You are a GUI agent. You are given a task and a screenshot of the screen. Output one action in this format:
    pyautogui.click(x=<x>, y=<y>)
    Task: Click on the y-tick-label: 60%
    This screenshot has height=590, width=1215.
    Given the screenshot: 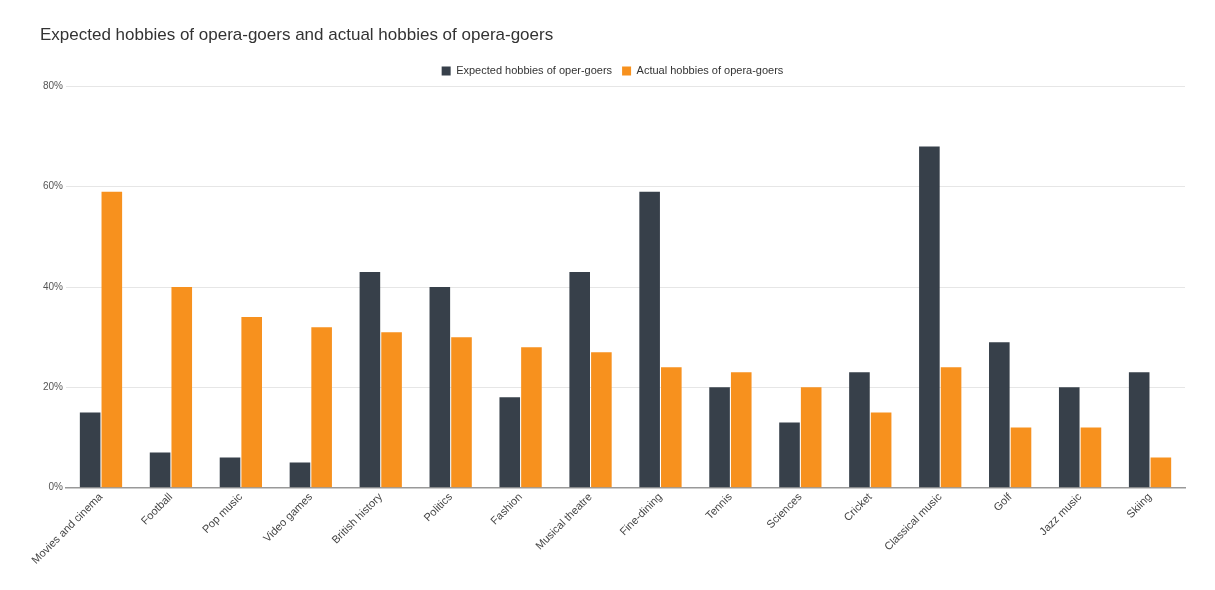 What is the action you would take?
    pyautogui.click(x=53, y=186)
    